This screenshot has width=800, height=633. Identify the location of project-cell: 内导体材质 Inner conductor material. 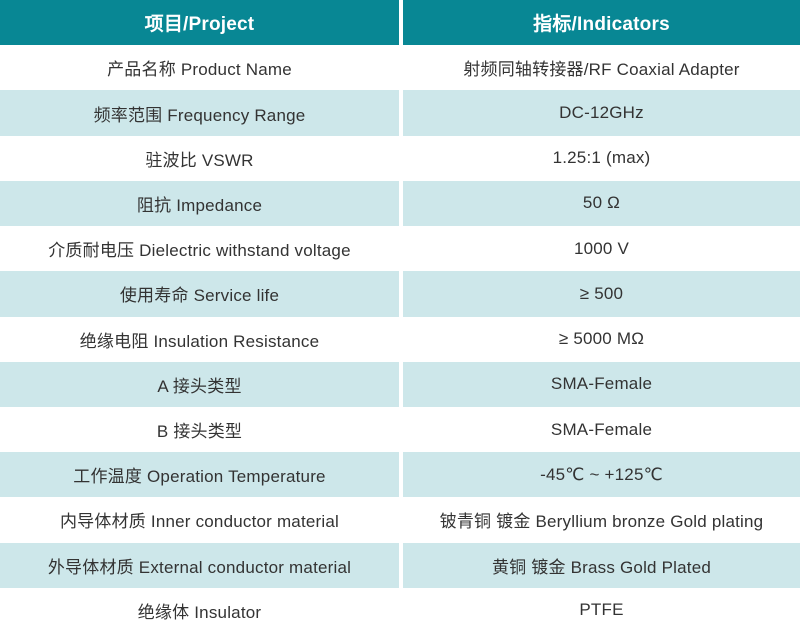
(199, 520).